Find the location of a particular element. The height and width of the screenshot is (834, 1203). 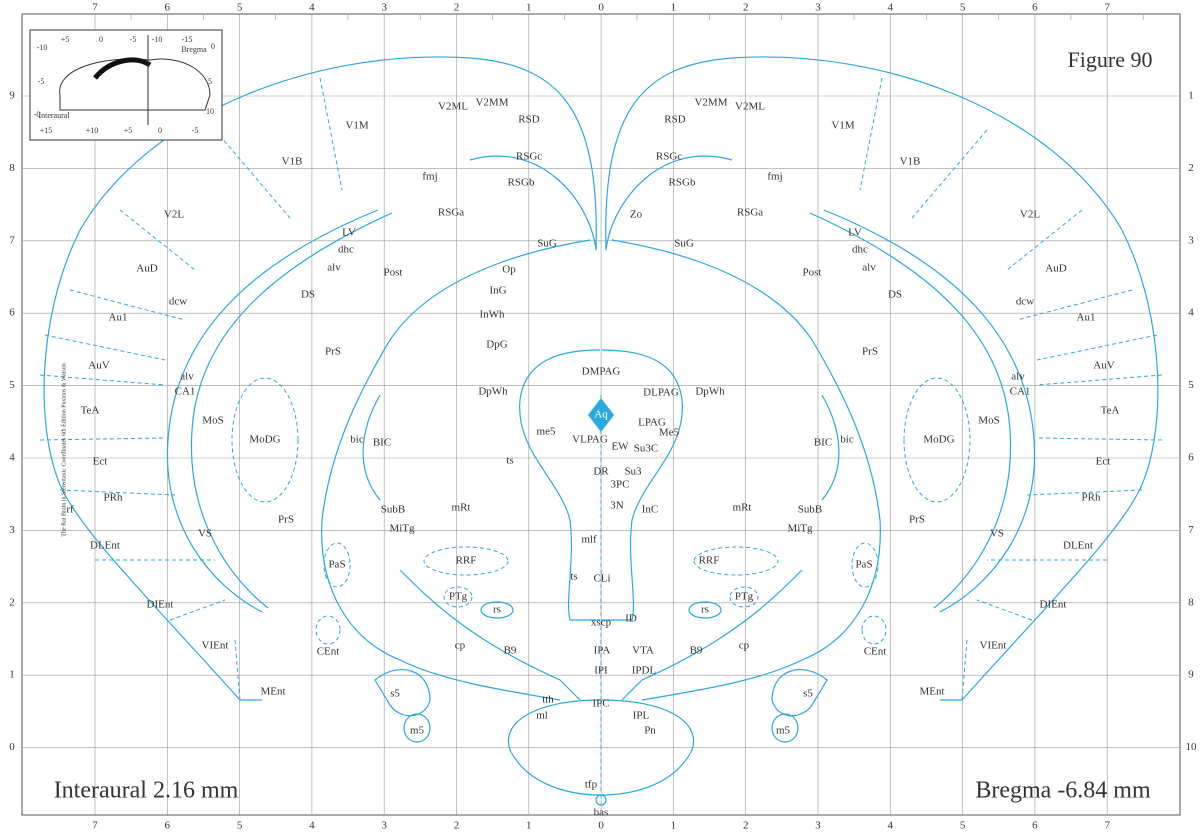

right-scale-label: 9 is located at coordinates (1191, 675).